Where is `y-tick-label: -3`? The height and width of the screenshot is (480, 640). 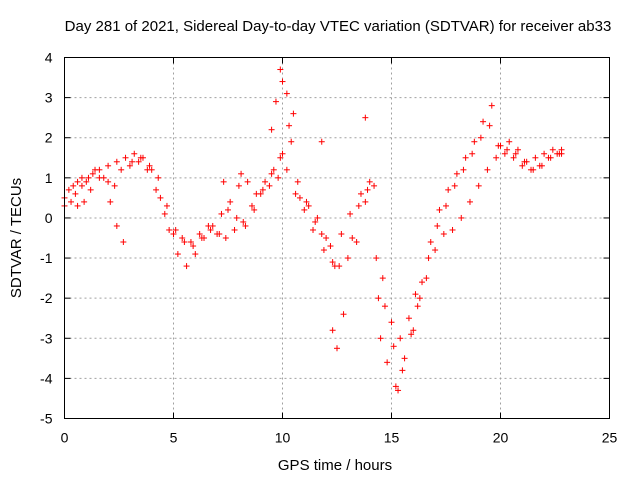 y-tick-label: -3 is located at coordinates (46, 338).